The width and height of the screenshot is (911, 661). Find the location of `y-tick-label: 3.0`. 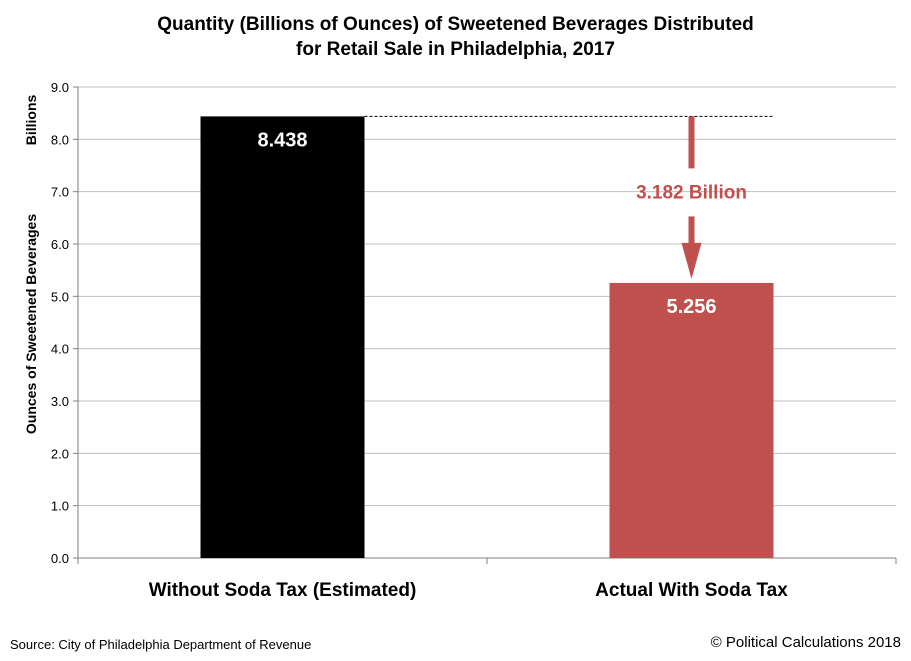

y-tick-label: 3.0 is located at coordinates (60, 401).